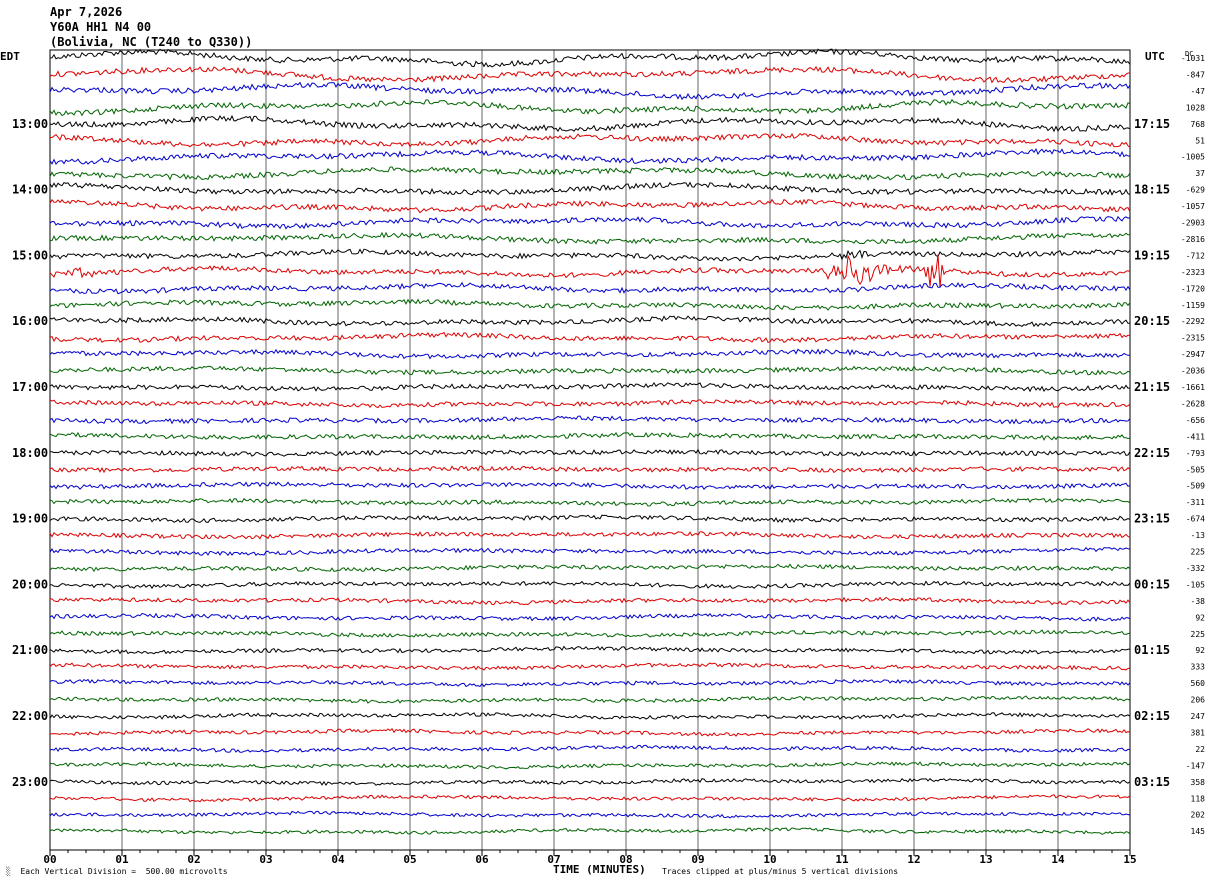 This screenshot has width=1210, height=886. Describe the element at coordinates (1198, 700) in the screenshot. I see `dc-offset-label: 206` at that location.